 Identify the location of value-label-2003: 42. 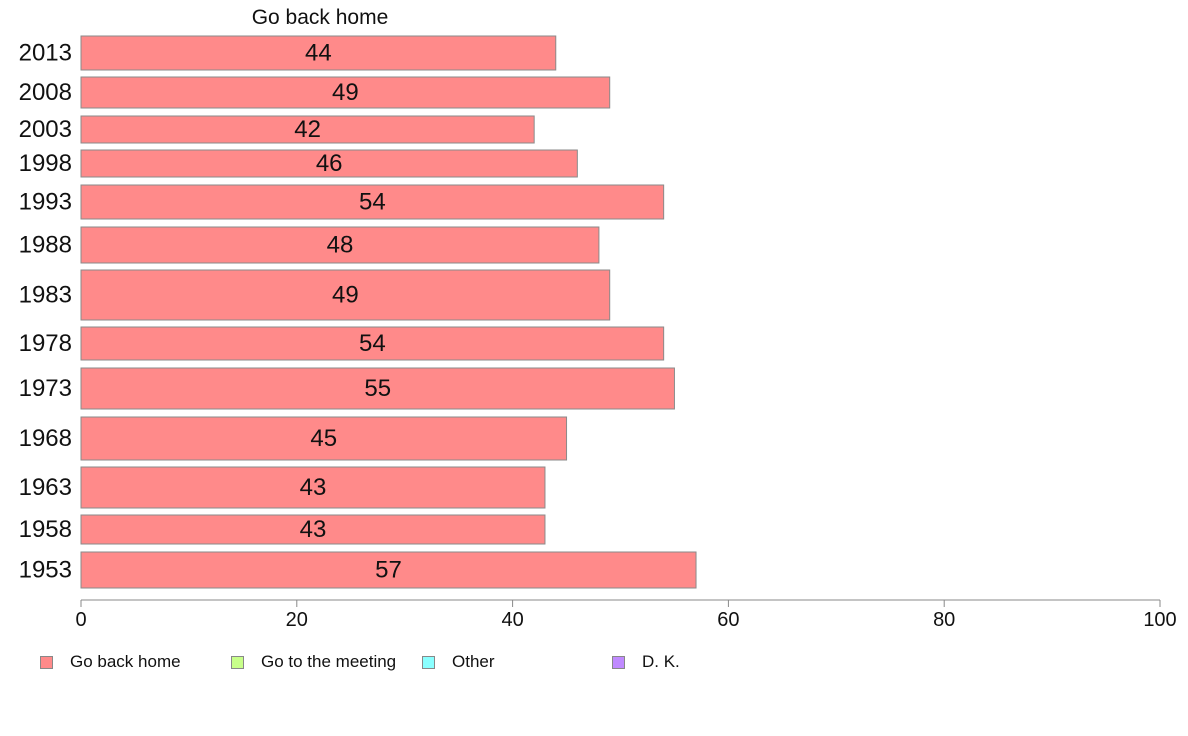
(307, 129).